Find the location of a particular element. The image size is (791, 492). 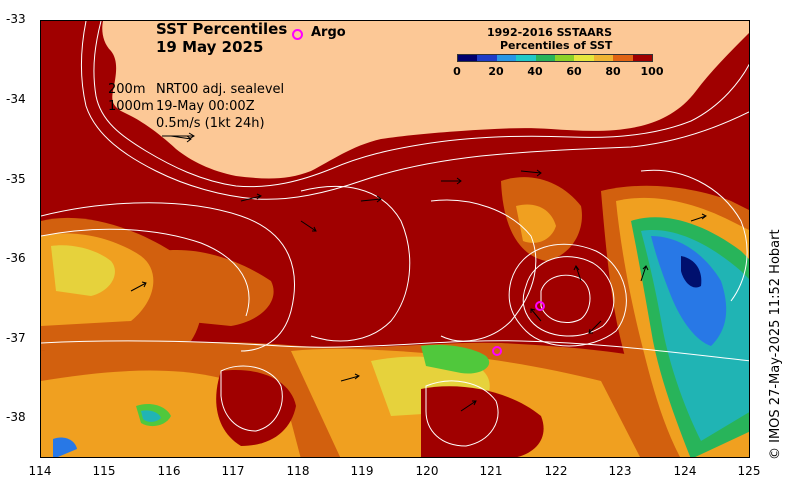

eddy-contour-inner is located at coordinates (565, 298).